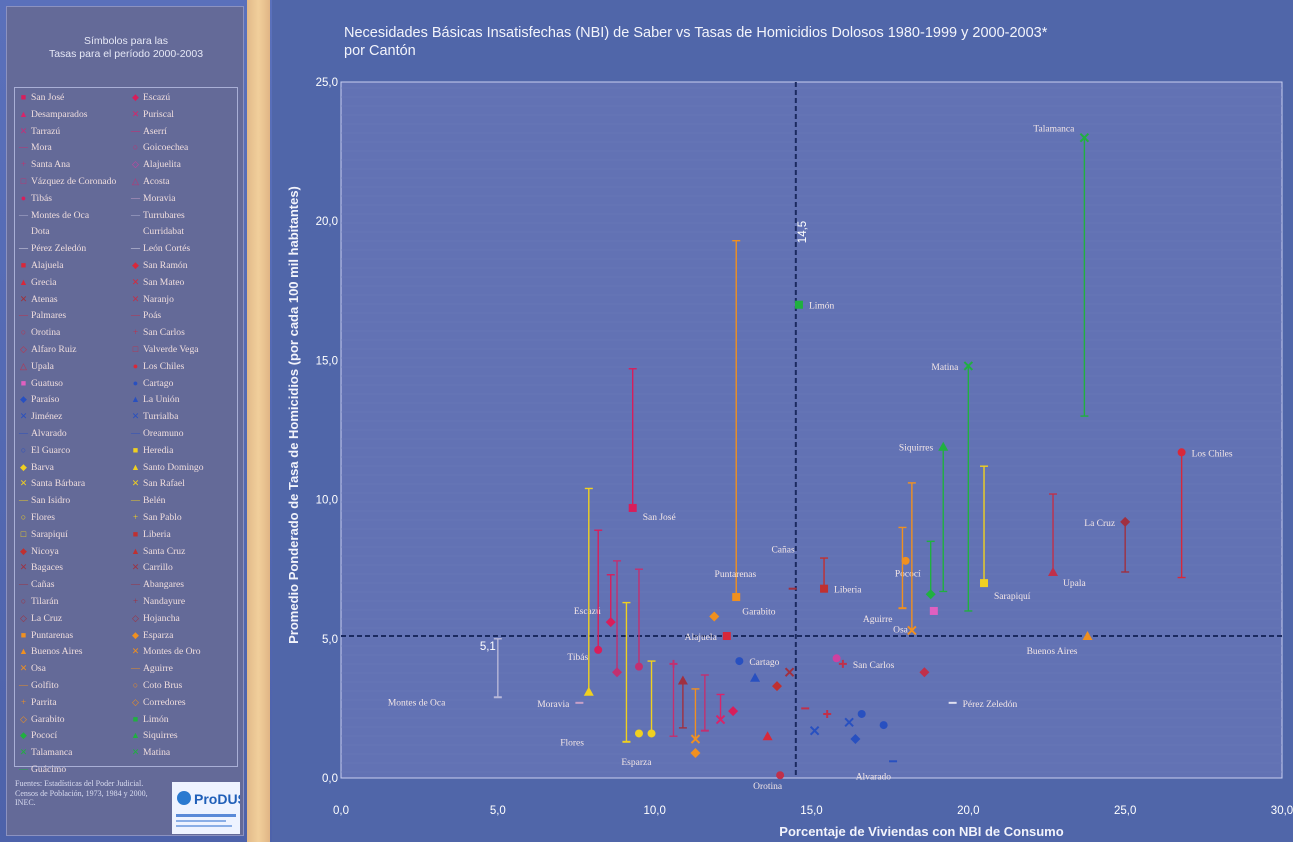 Image resolution: width=1293 pixels, height=842 pixels. What do you see at coordinates (23, 449) in the screenshot?
I see `legend-marker-icon: ○` at bounding box center [23, 449].